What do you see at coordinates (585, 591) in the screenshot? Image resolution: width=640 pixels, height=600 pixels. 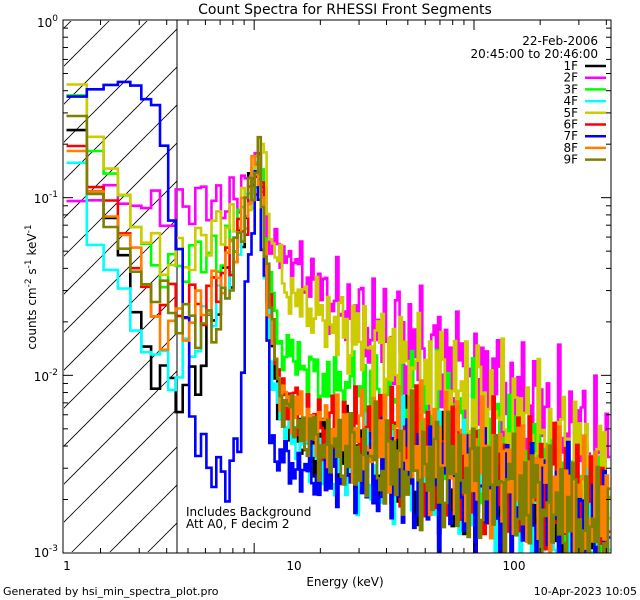 I see `footer-timestamp: 10-Apr-2023 10:05` at bounding box center [585, 591].